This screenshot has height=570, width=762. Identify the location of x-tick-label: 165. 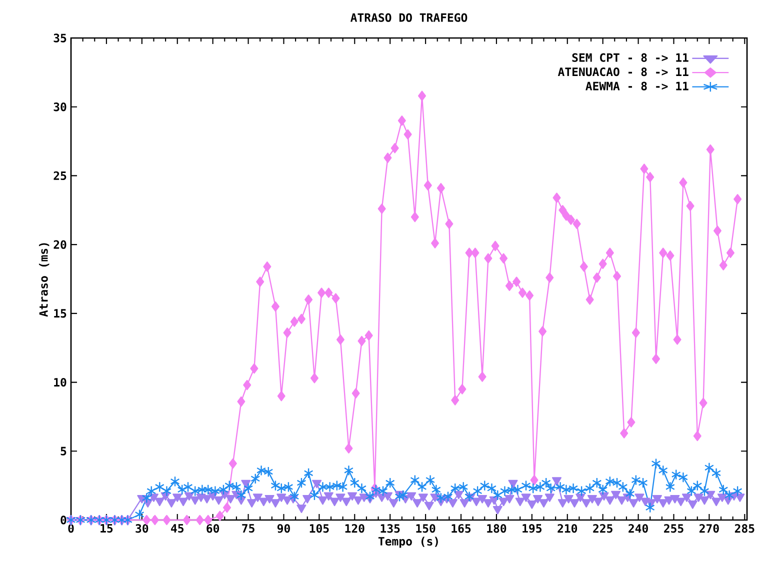
(461, 528).